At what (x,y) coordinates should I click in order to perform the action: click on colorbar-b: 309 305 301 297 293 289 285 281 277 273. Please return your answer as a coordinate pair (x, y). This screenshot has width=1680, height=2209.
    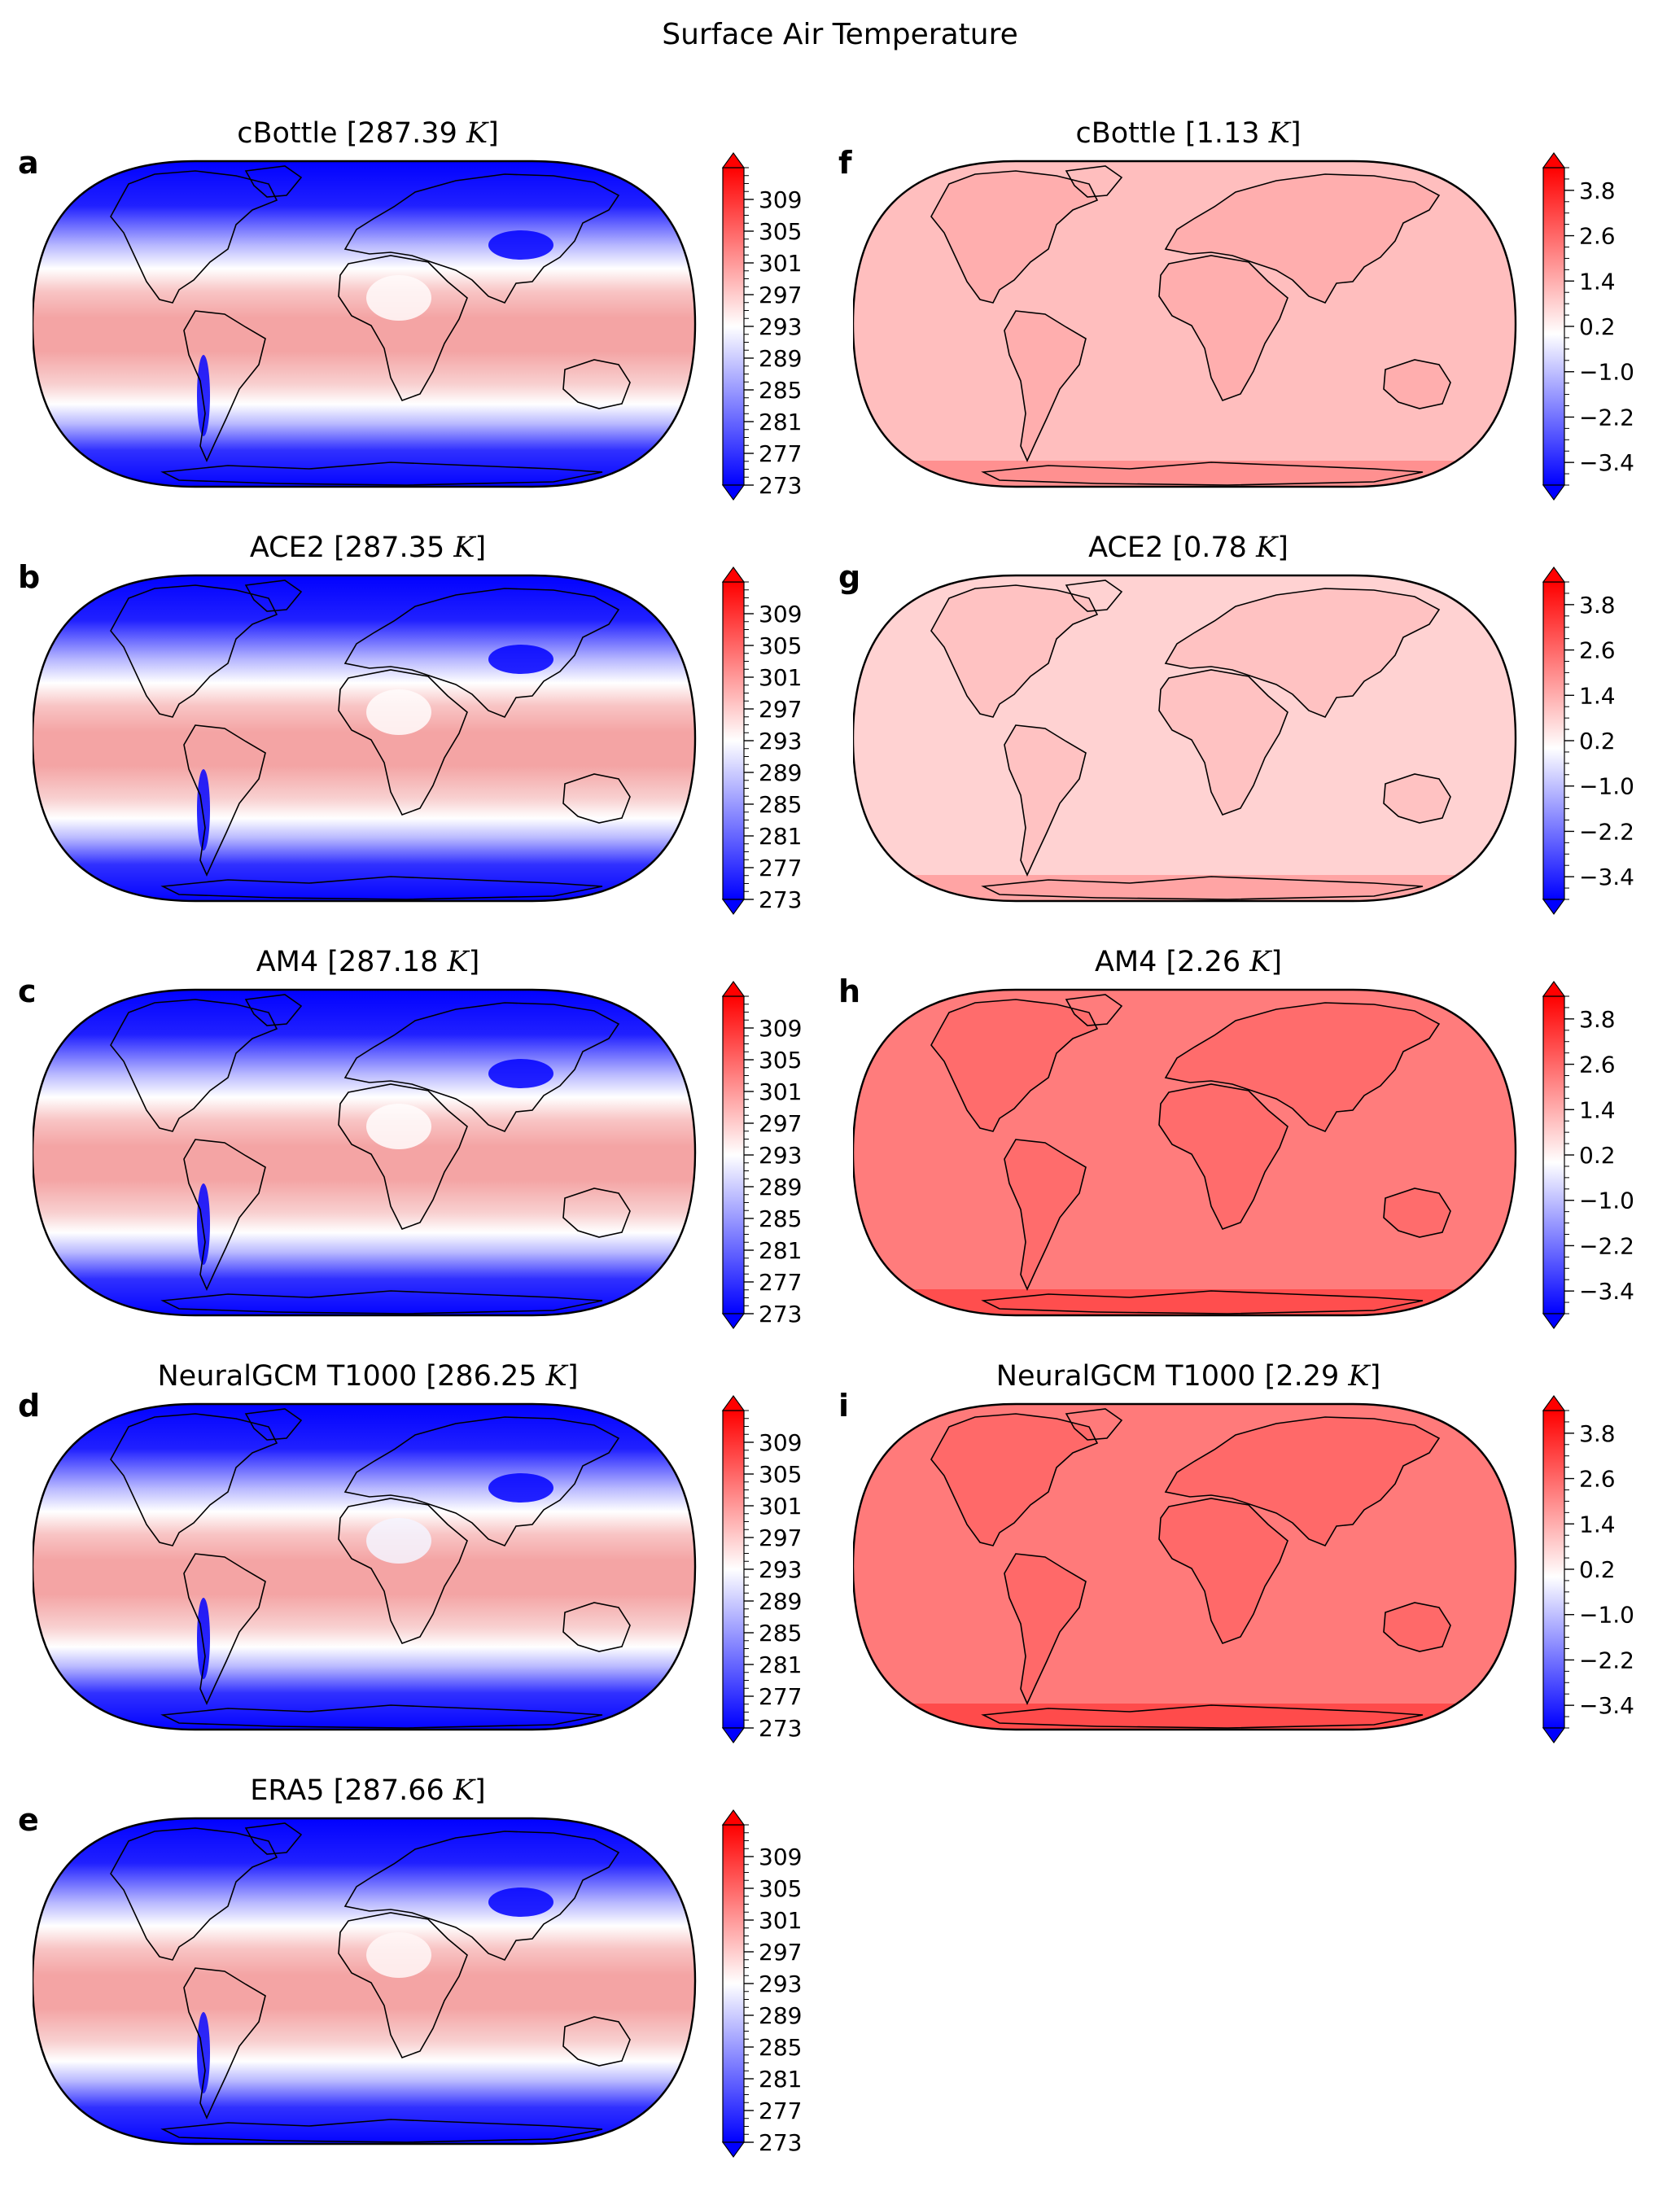
    Looking at the image, I should click on (762, 741).